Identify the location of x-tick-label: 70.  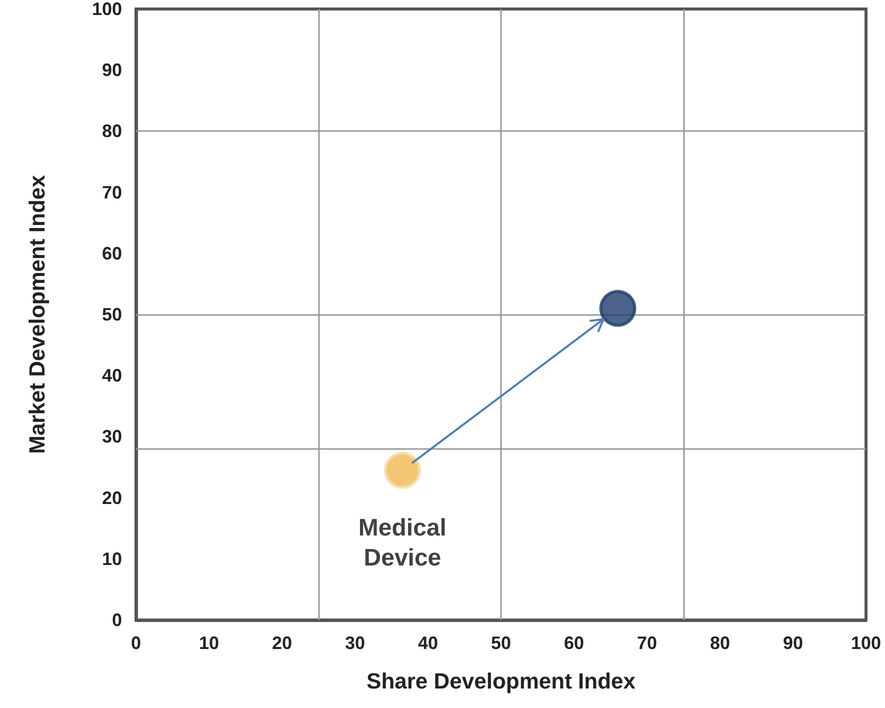
(647, 643).